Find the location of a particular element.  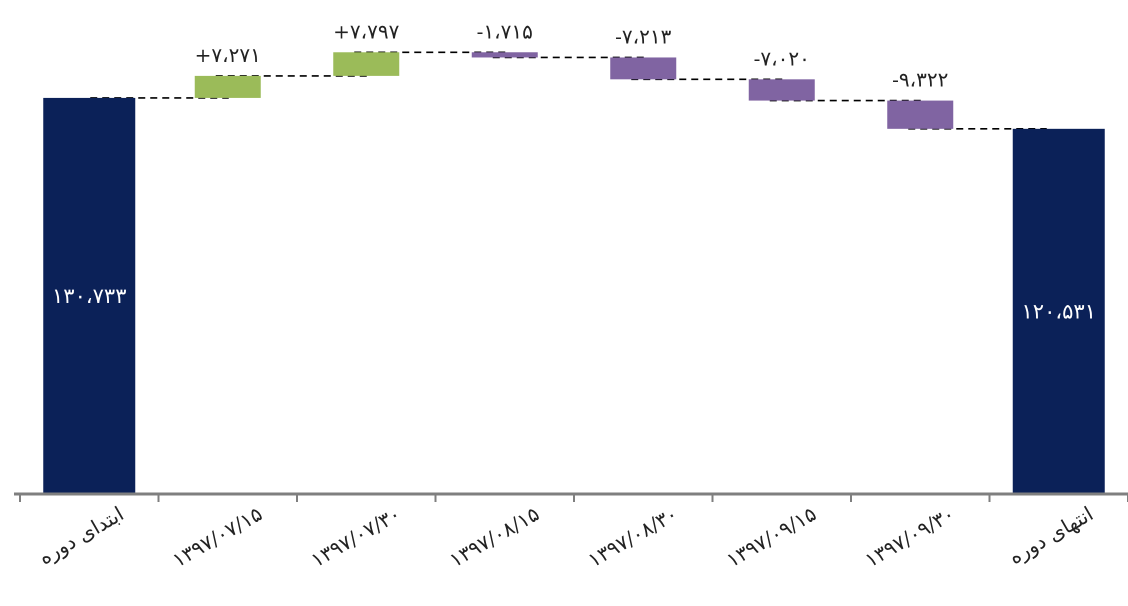

data-label: +۷،۷۹۷ is located at coordinates (366, 31).